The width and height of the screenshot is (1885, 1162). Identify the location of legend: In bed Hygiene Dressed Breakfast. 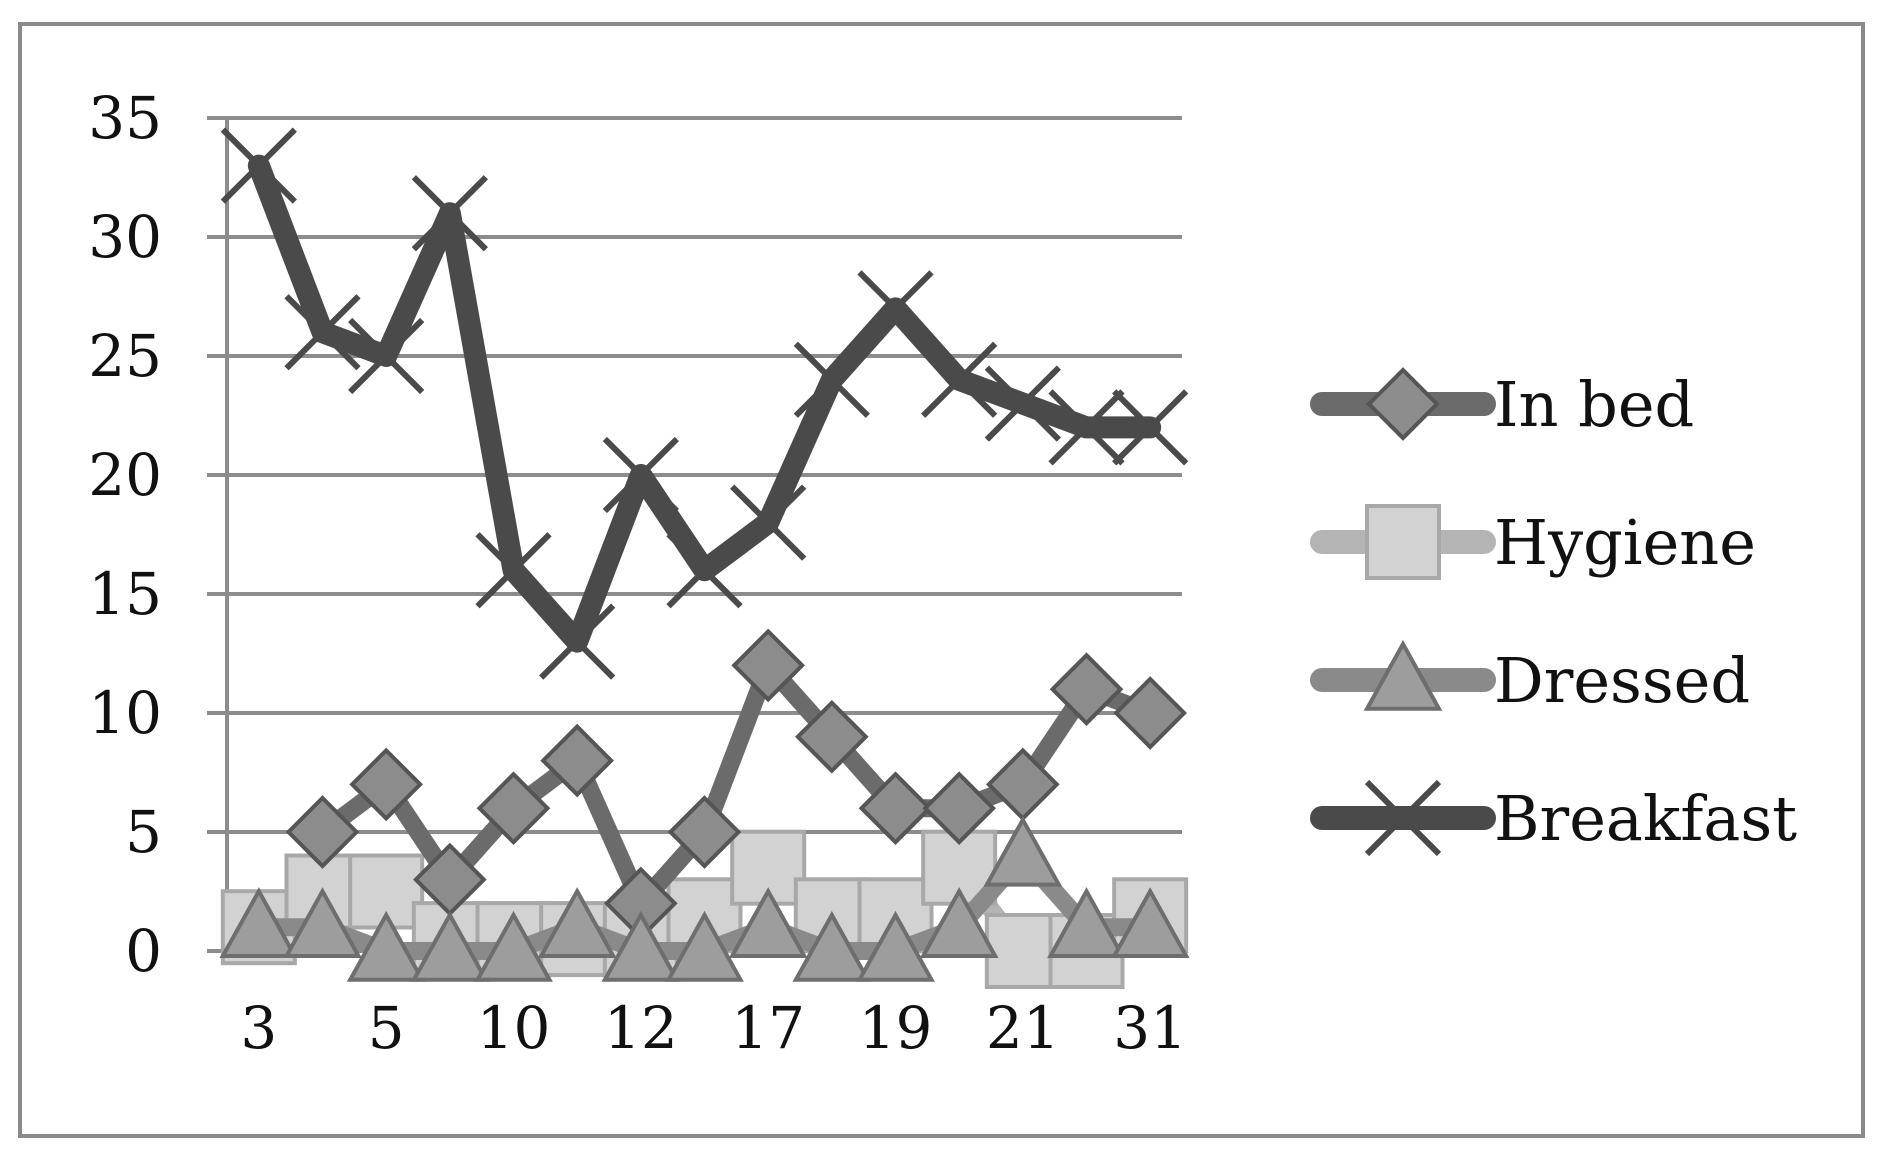
(1553, 612).